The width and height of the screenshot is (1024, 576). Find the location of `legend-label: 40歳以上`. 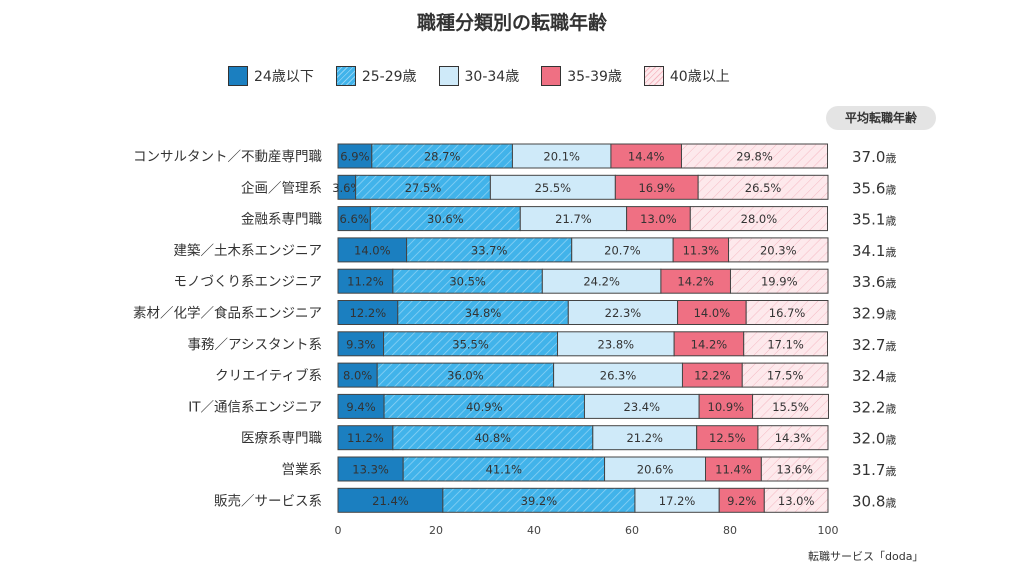

legend-label: 40歳以上 is located at coordinates (699, 77).